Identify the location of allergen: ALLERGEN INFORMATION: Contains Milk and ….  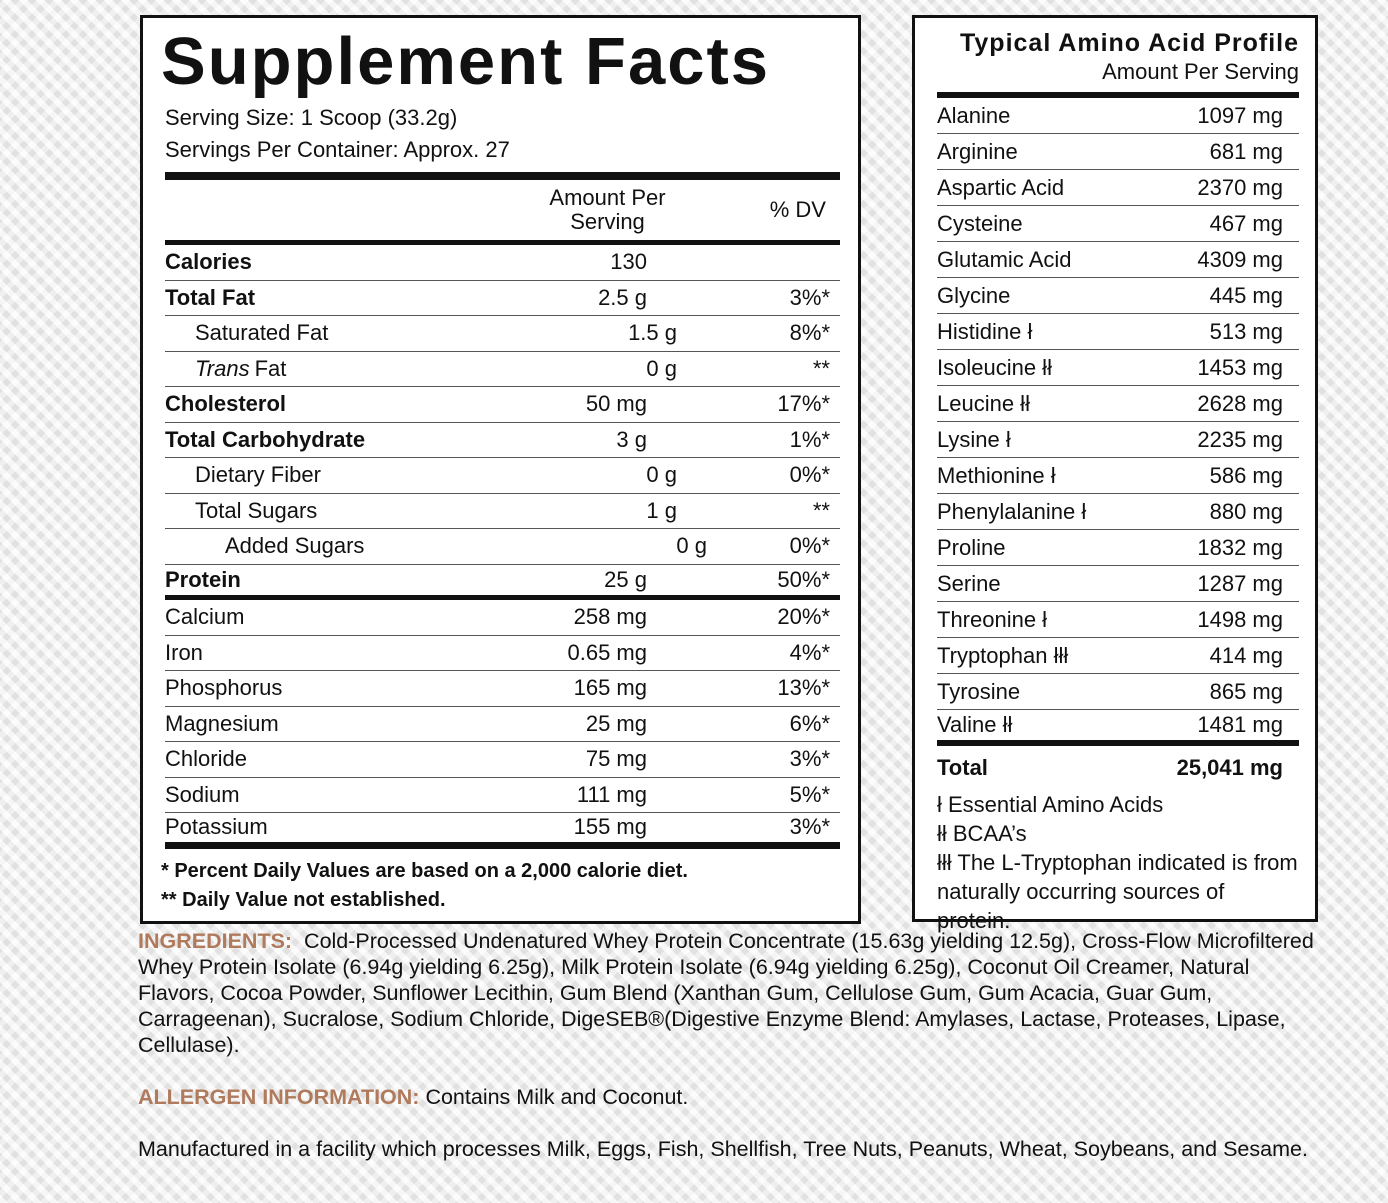
(733, 1097).